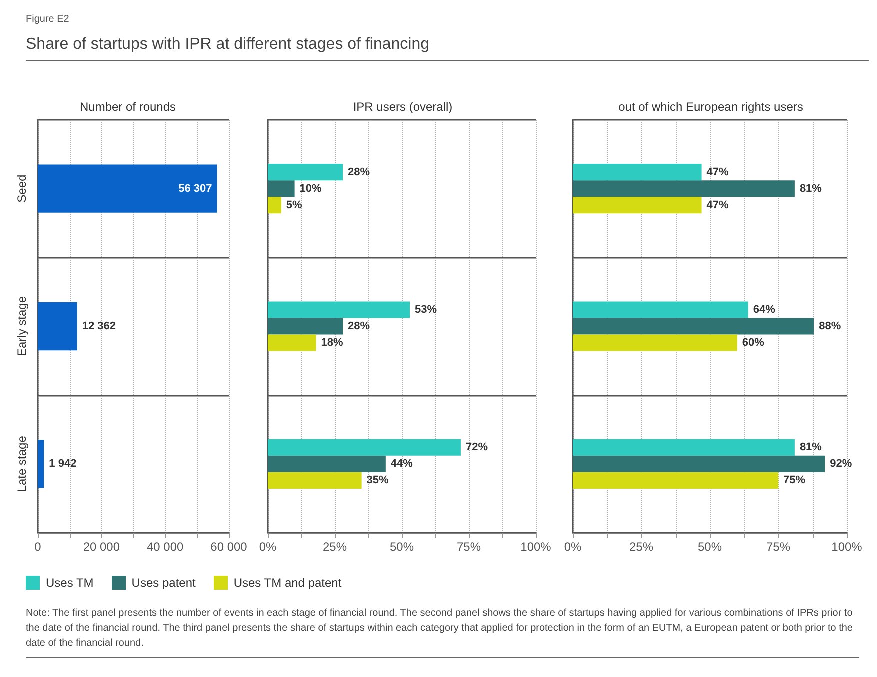 This screenshot has width=877, height=677. What do you see at coordinates (228, 45) in the screenshot?
I see `chart-title: Share of startups with IPR at different stages of financing` at bounding box center [228, 45].